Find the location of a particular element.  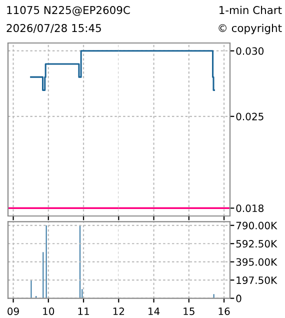

x-tick-label: 09 is located at coordinates (13, 312).